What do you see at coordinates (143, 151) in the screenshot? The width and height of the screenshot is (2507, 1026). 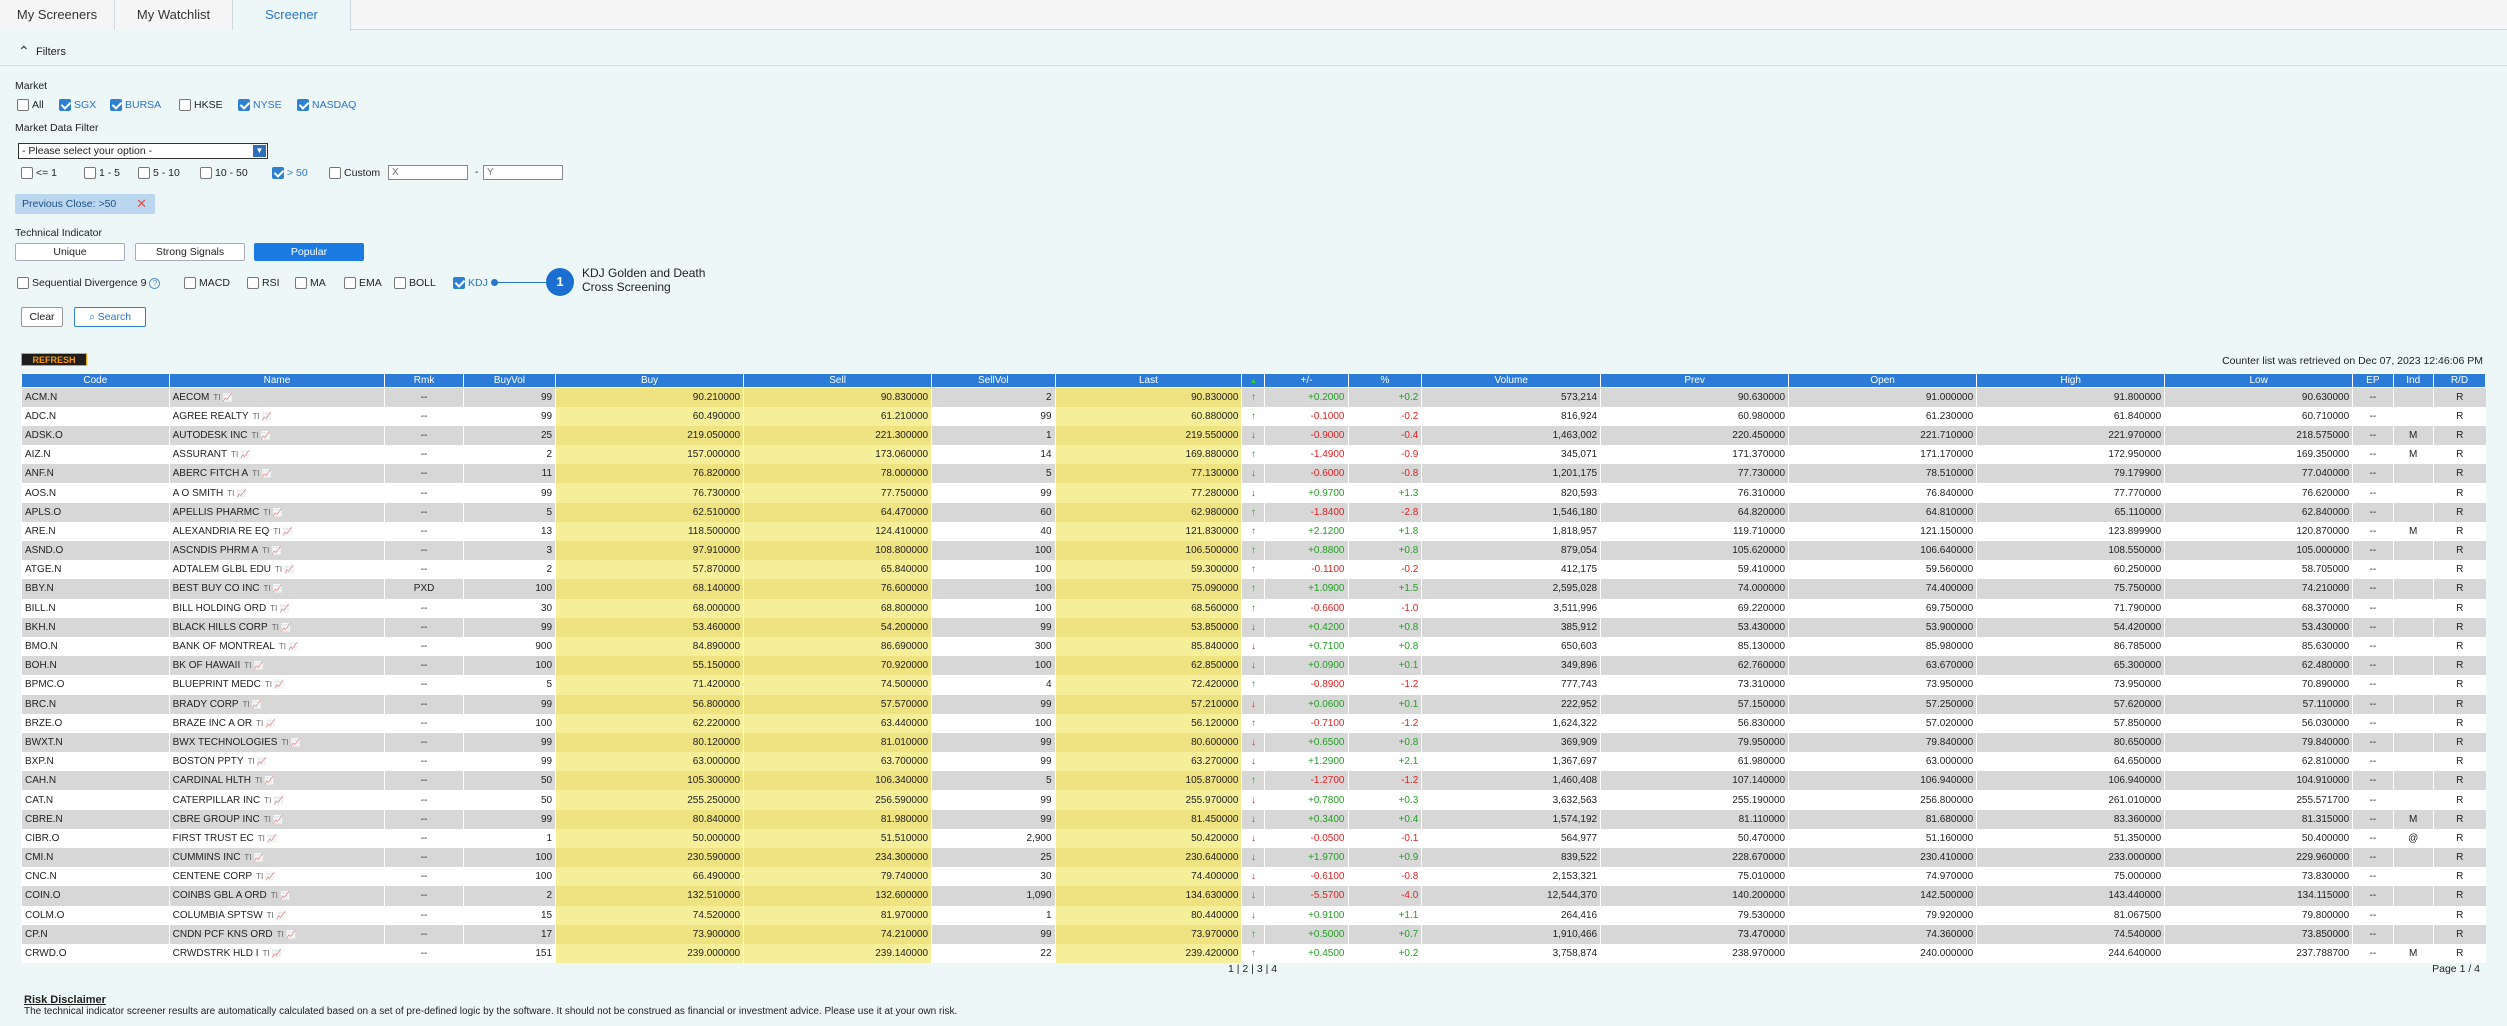 I see `market-data-select: - Please select your option - ▼` at bounding box center [143, 151].